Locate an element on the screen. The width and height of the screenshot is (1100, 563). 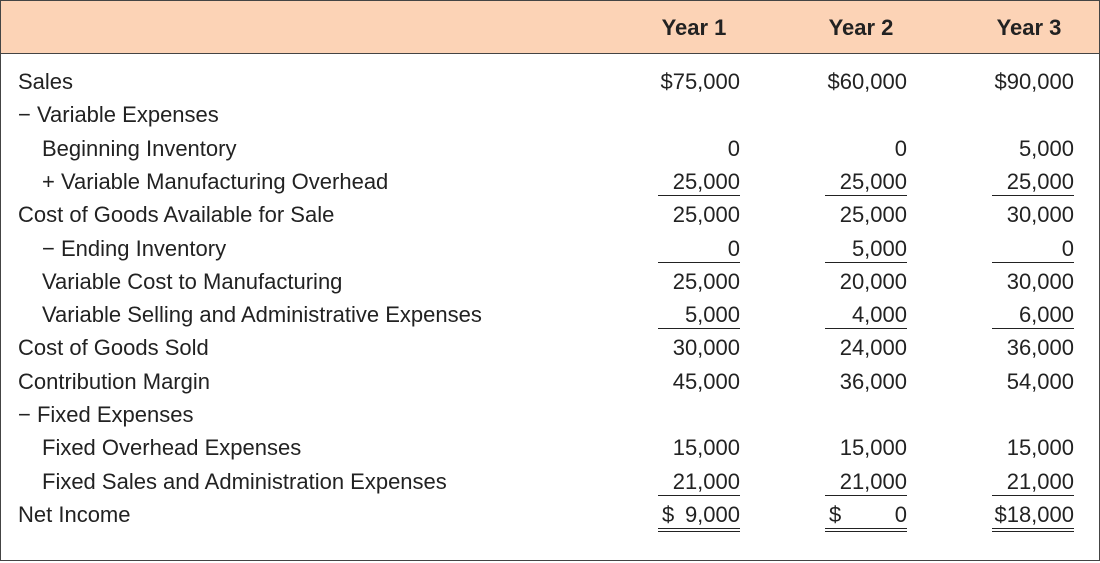
value-cell: 24,000 is located at coordinates (873, 348).